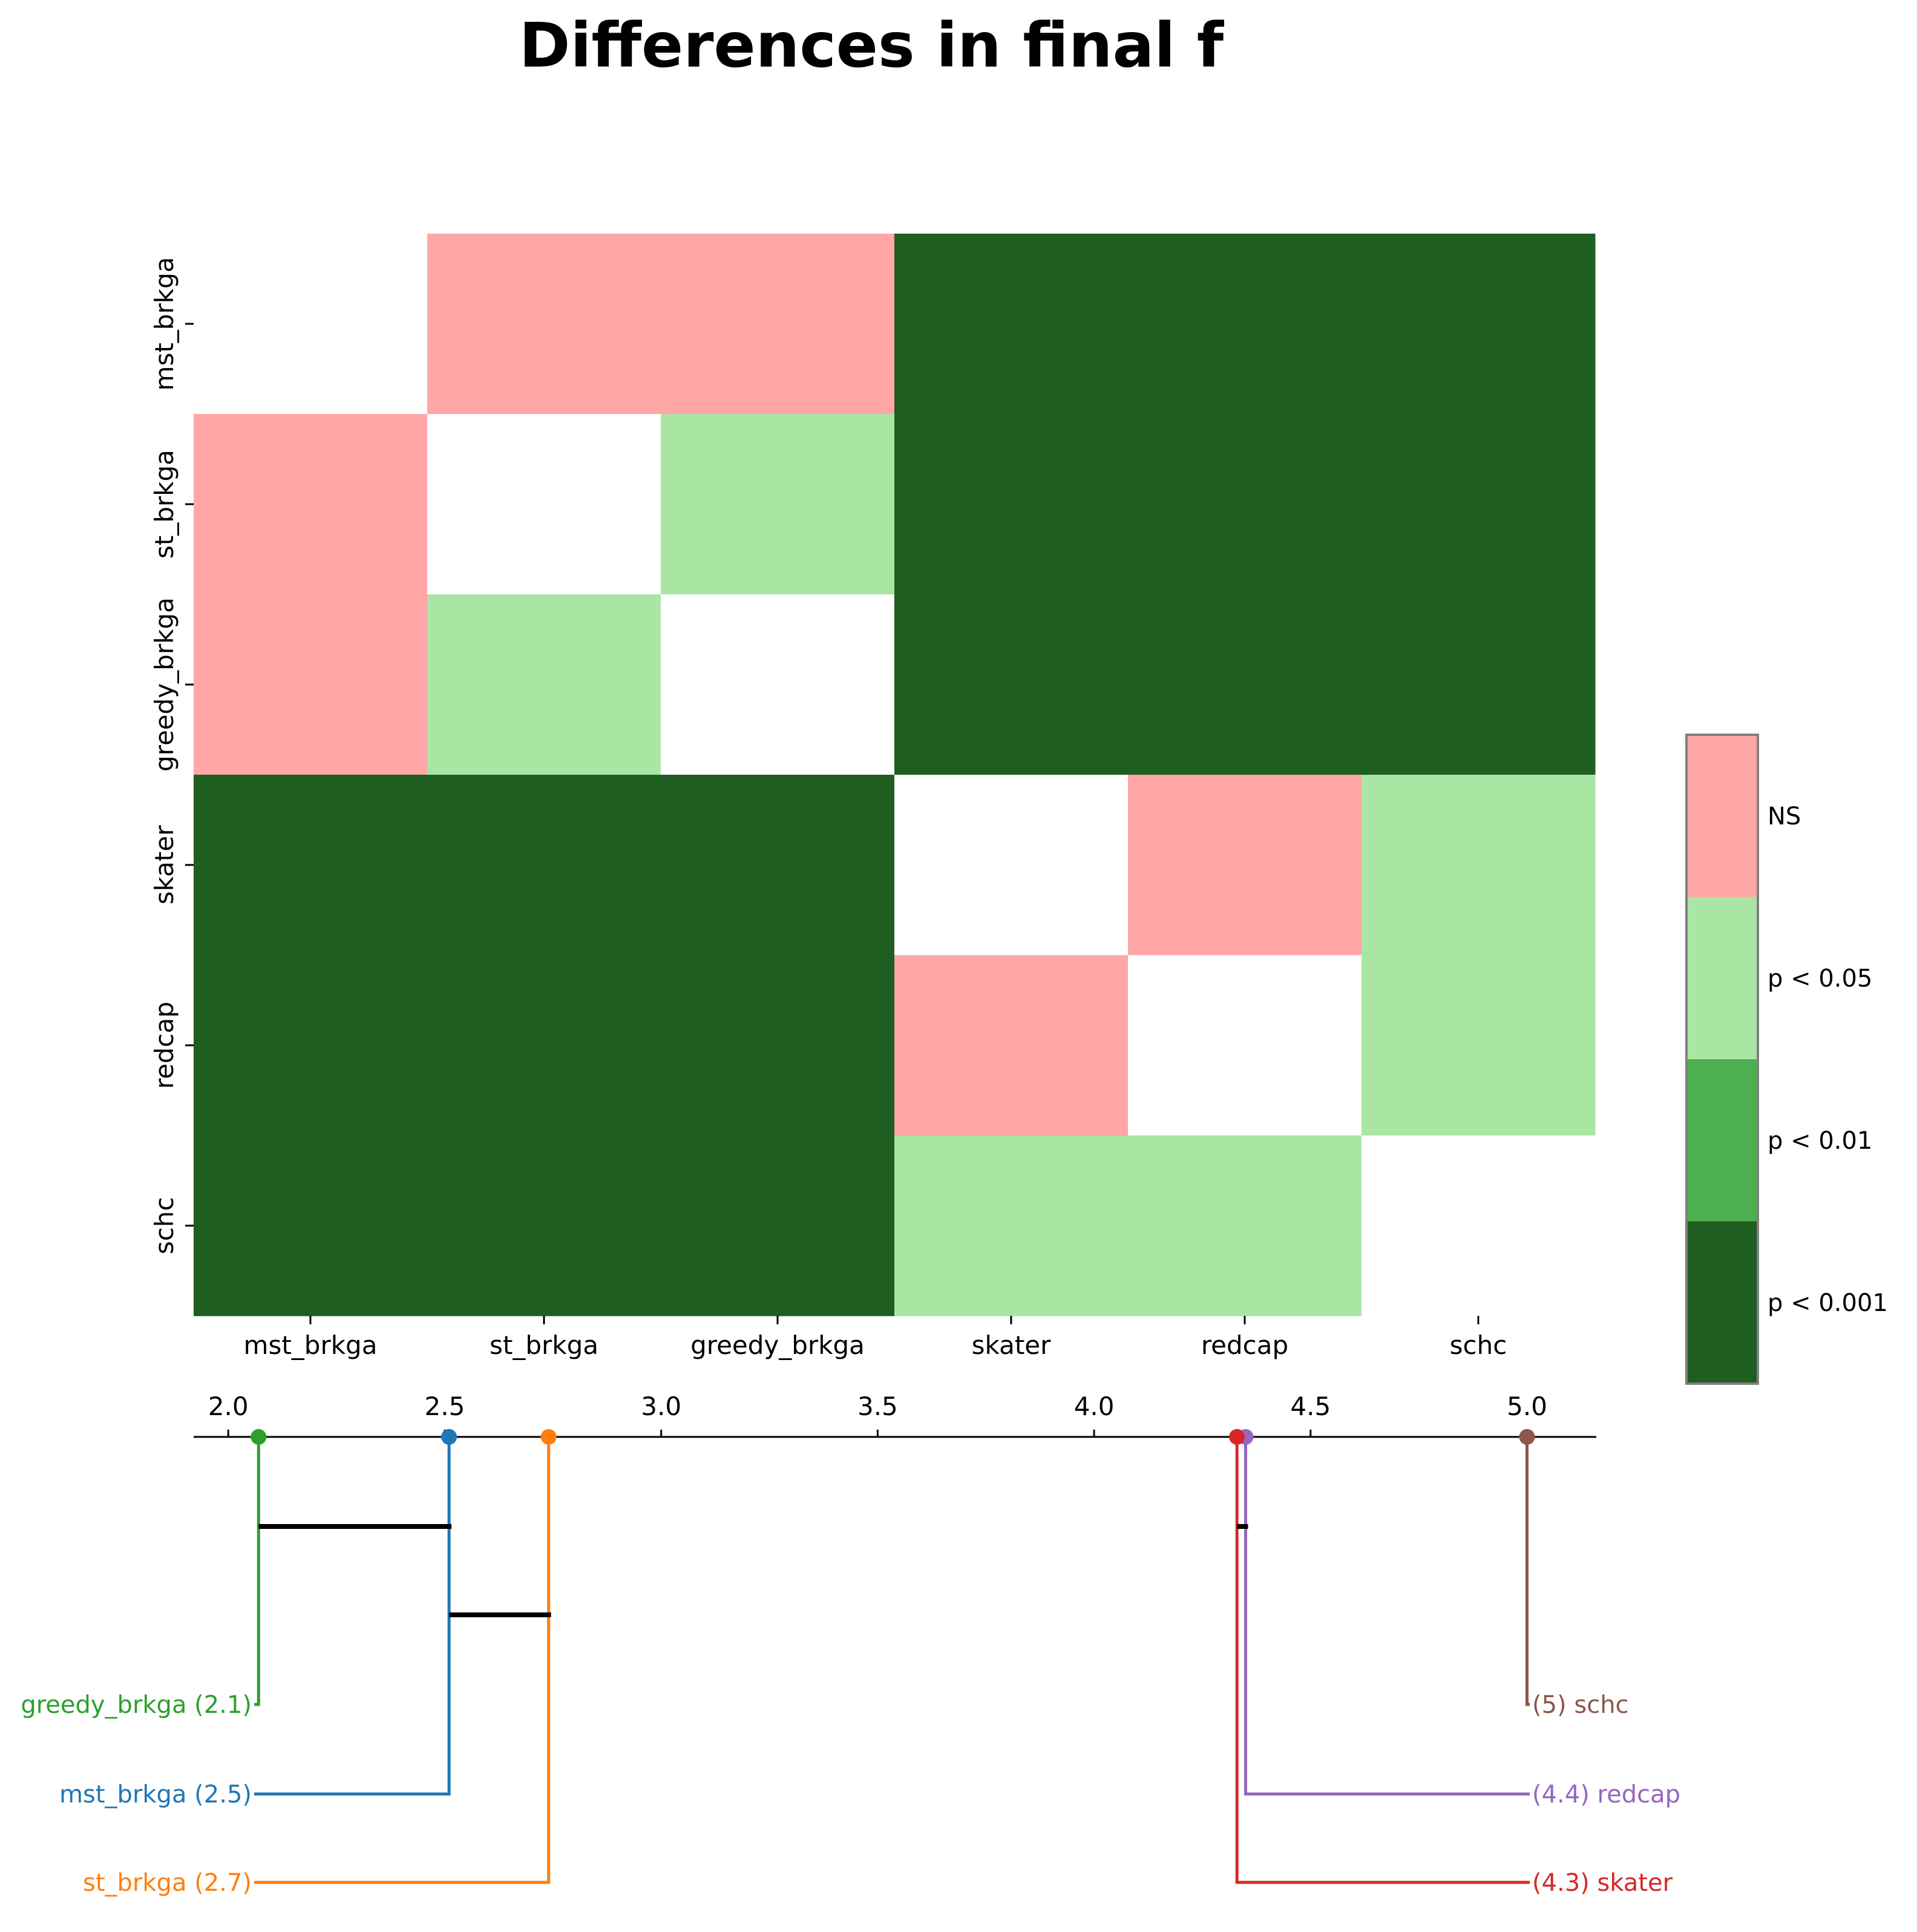 Image resolution: width=1917 pixels, height=1932 pixels. What do you see at coordinates (445, 1406) in the screenshot?
I see `cd-axis-tick-label: 2.5` at bounding box center [445, 1406].